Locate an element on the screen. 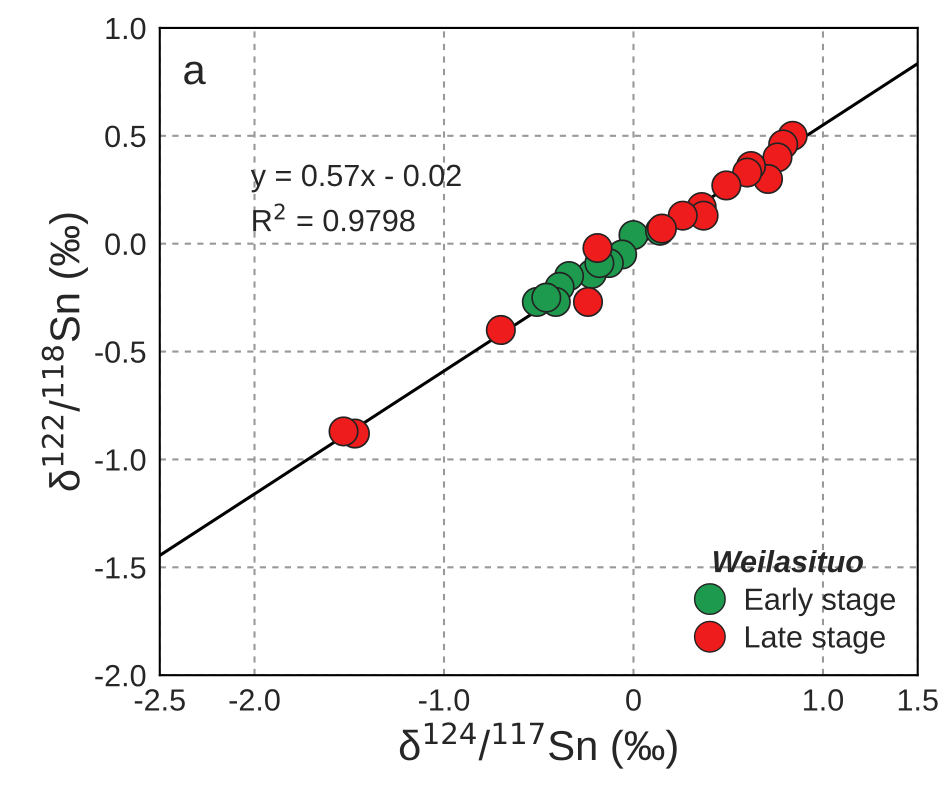  legend-title: Weilasituo is located at coordinates (788, 561).